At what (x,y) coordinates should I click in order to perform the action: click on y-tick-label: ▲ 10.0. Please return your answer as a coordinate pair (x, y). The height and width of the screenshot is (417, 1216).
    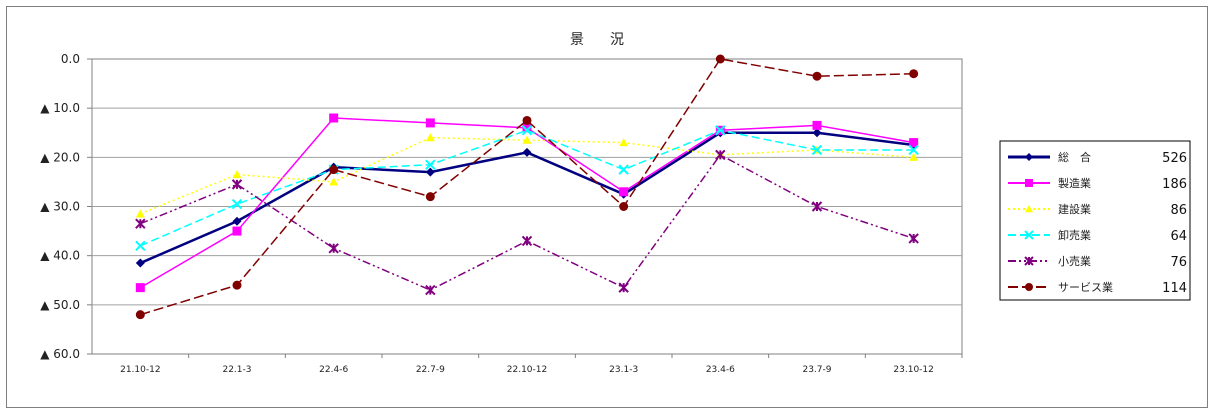
    Looking at the image, I should click on (60, 108).